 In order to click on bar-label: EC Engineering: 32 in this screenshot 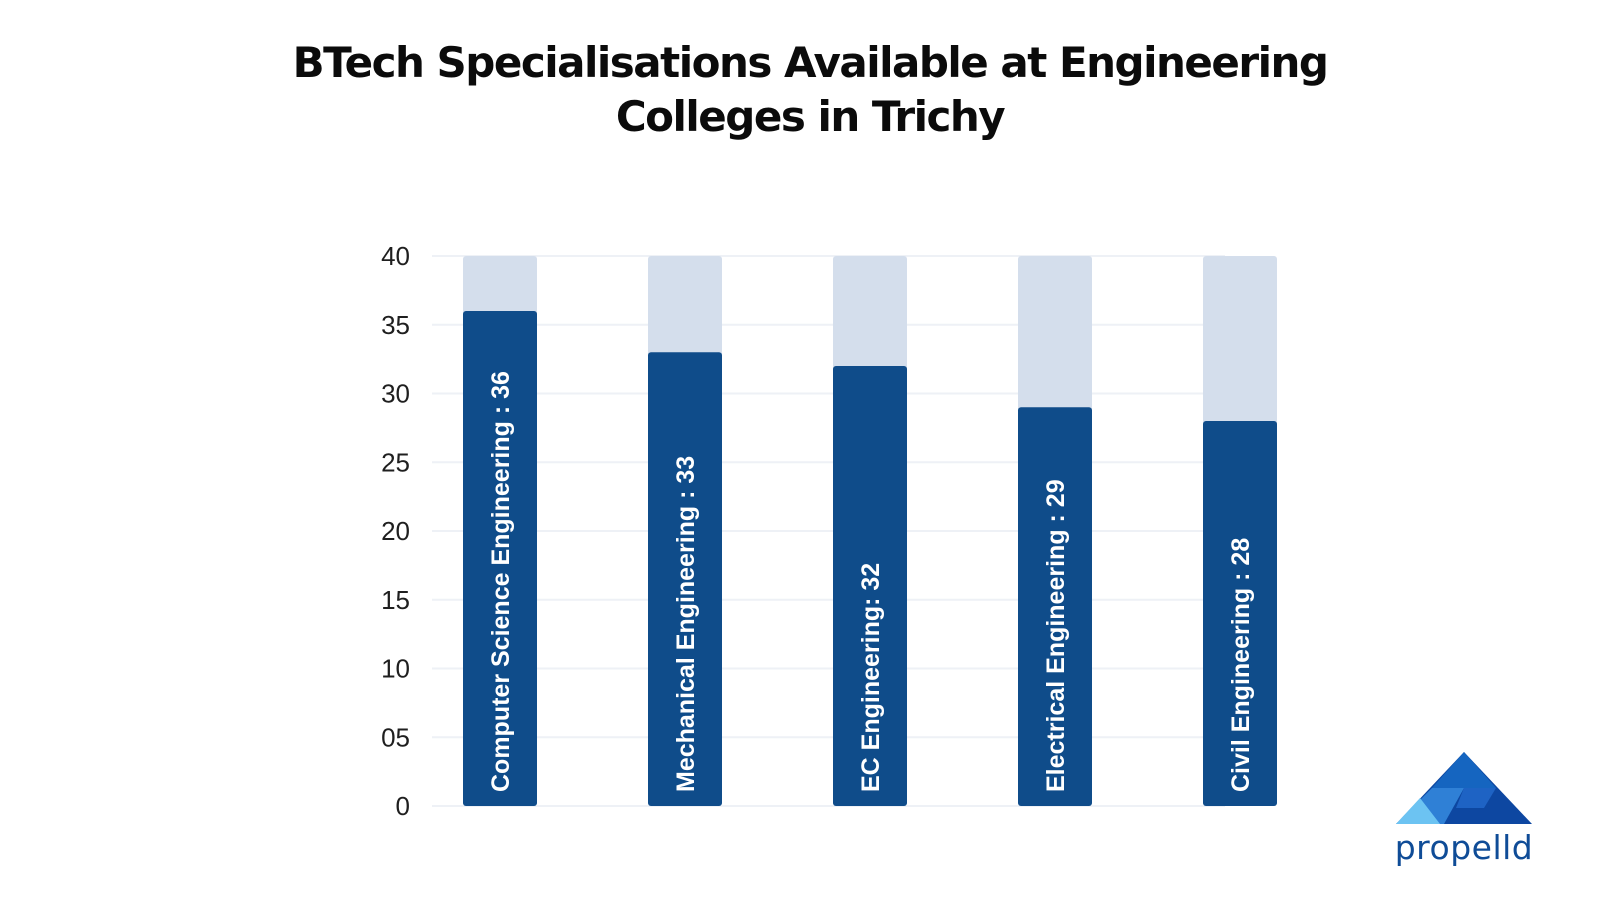, I will do `click(871, 677)`.